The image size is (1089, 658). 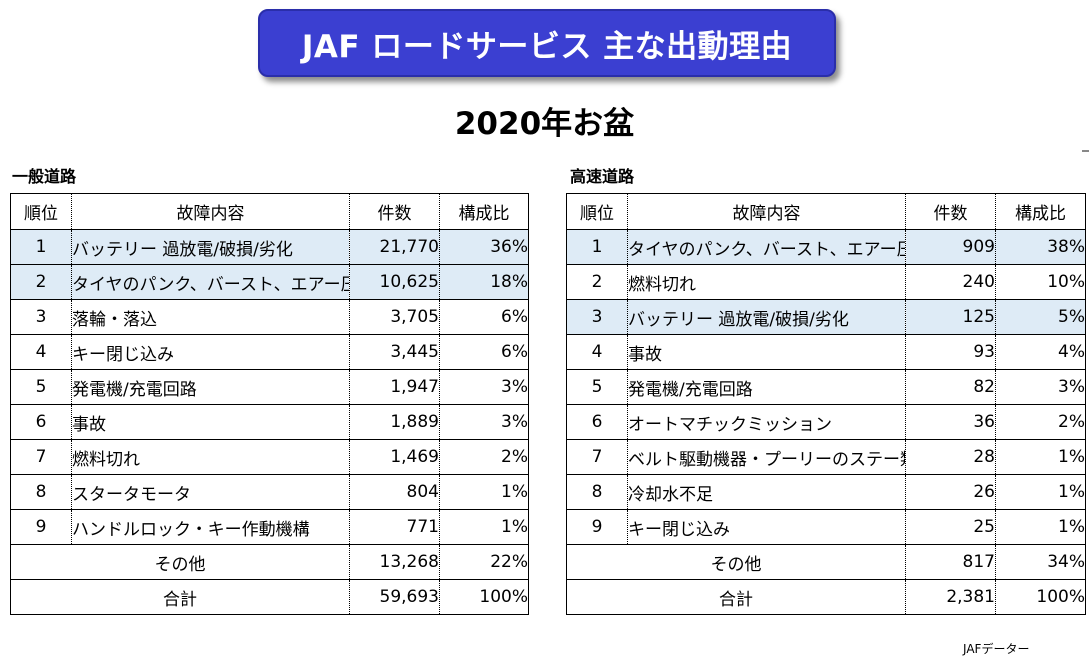 I want to click on count-cell: 909, so click(x=950, y=247).